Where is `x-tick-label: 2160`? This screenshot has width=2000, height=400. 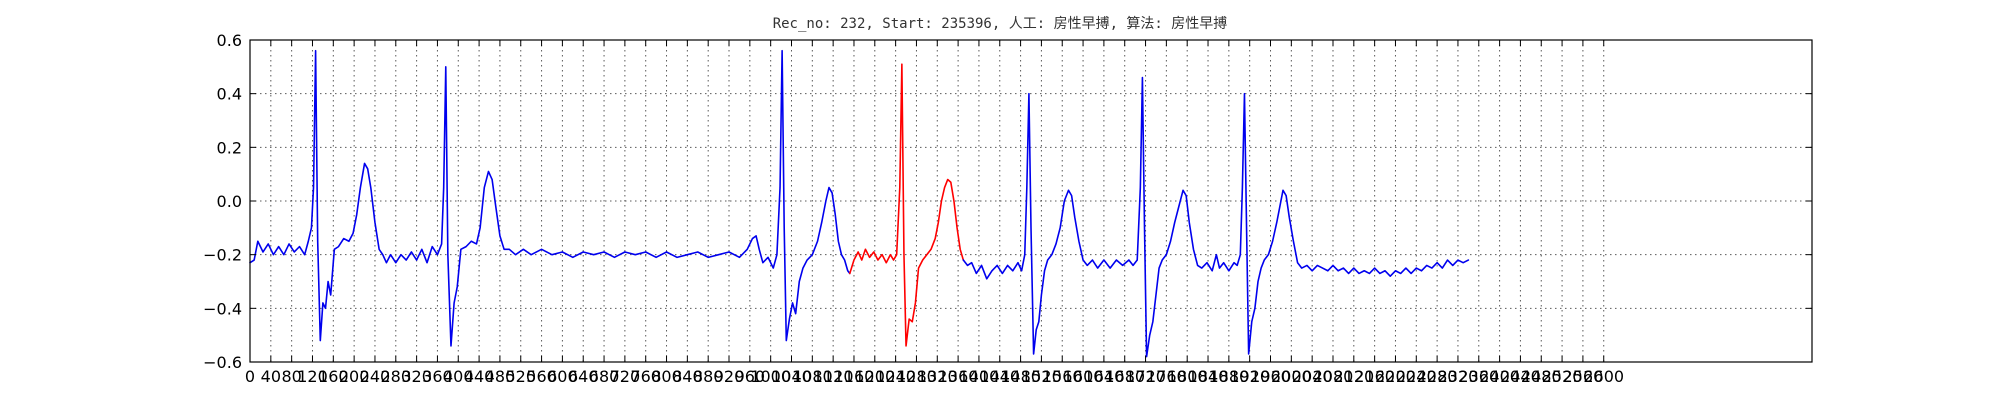 x-tick-label: 2160 is located at coordinates (1374, 376).